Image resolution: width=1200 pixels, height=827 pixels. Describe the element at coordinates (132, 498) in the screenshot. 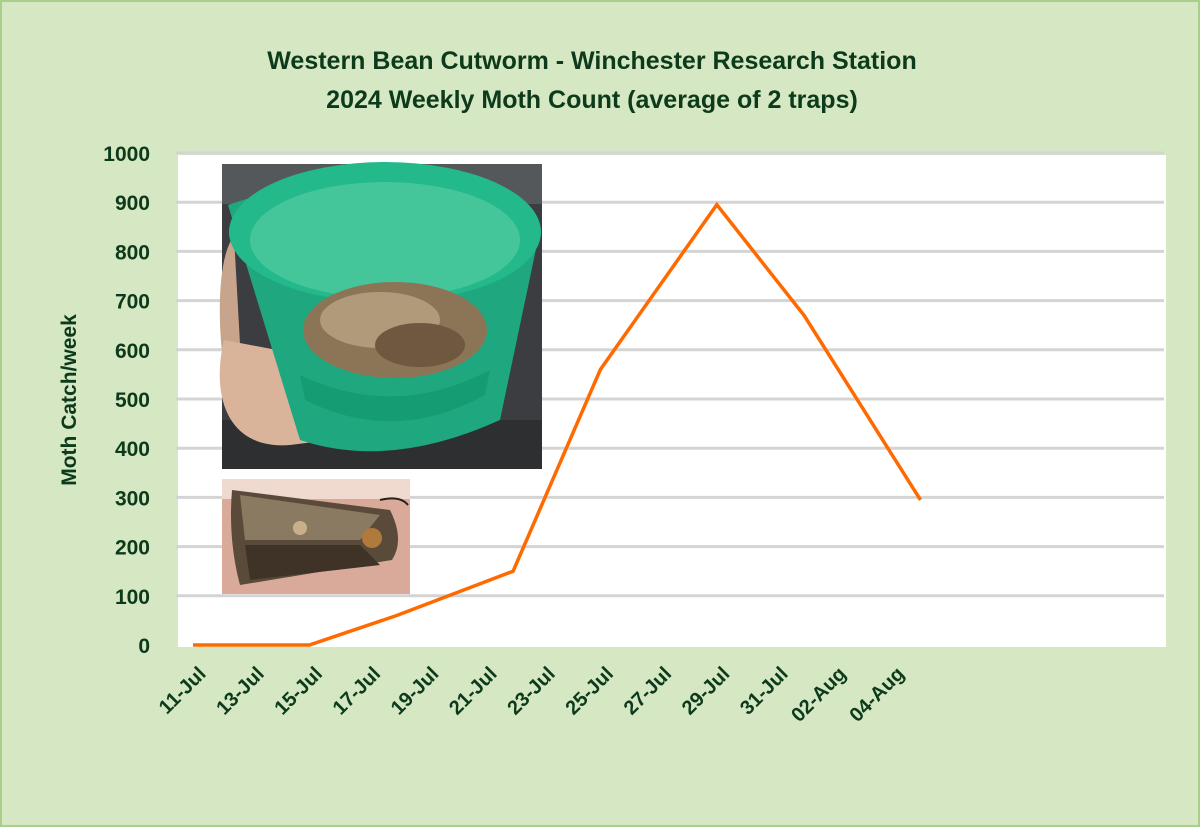

I see `y-tick-label: 300` at that location.